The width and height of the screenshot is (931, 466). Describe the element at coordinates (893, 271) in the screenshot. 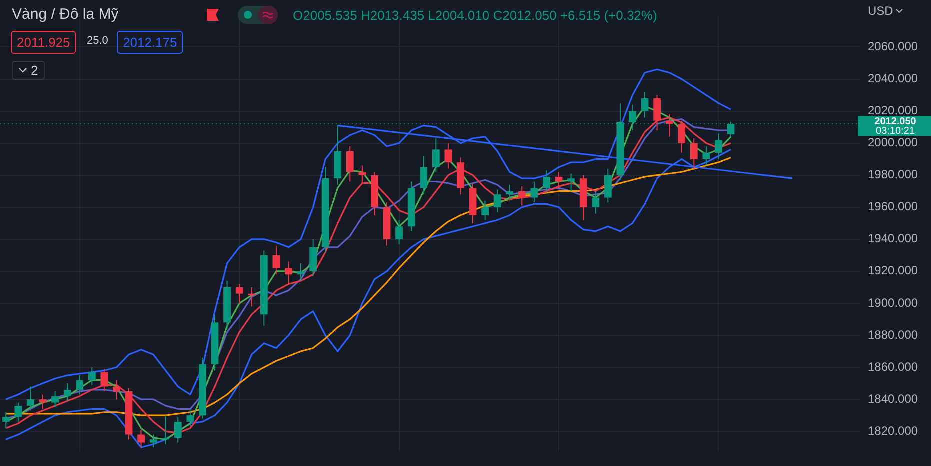

I see `y-tick-label: 1920.000` at that location.